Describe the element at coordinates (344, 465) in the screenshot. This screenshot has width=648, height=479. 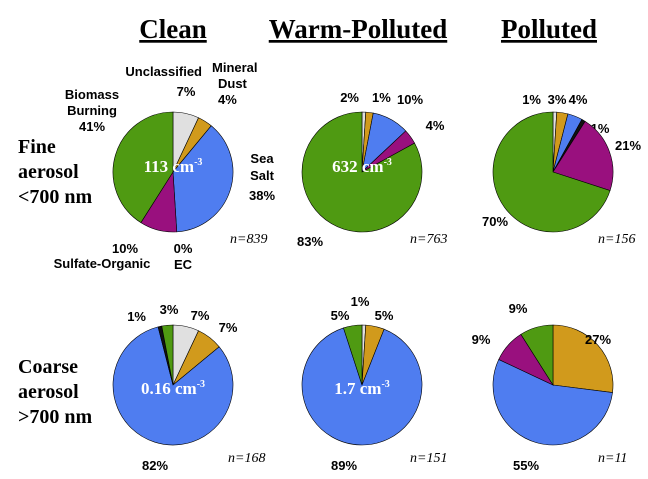
I see `pct-label-sea-salt: 89%` at that location.